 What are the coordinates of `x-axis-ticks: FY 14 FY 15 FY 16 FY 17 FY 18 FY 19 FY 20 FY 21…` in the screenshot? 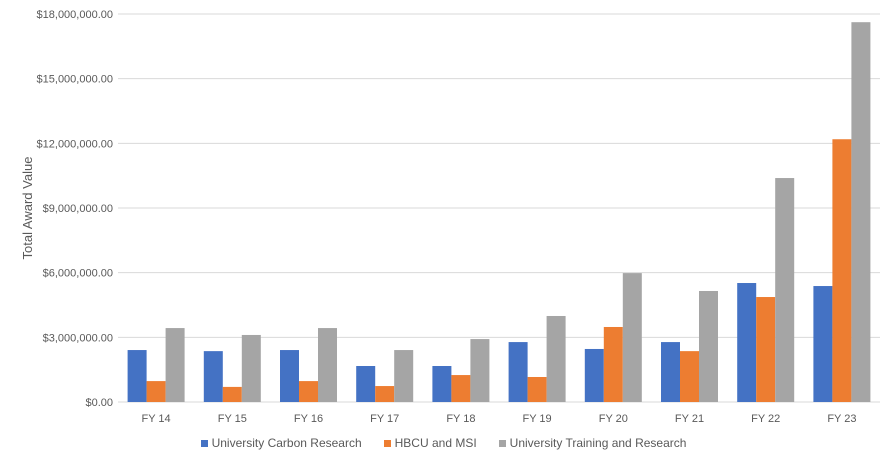 It's located at (499, 419).